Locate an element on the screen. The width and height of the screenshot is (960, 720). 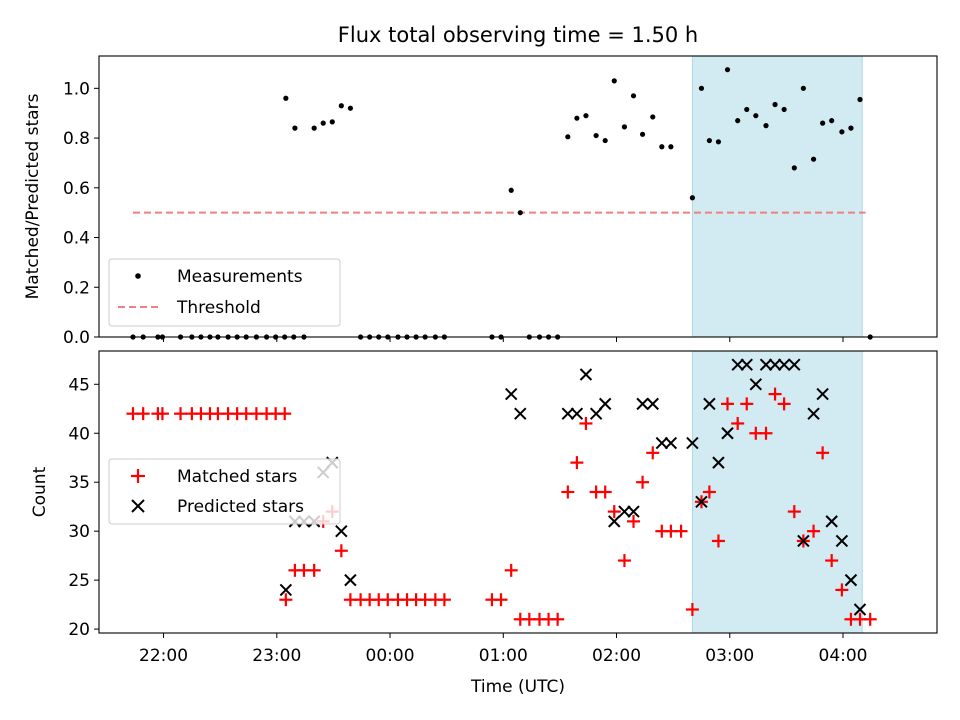
time-x-axis-label: Time (UTC) is located at coordinates (517, 687).